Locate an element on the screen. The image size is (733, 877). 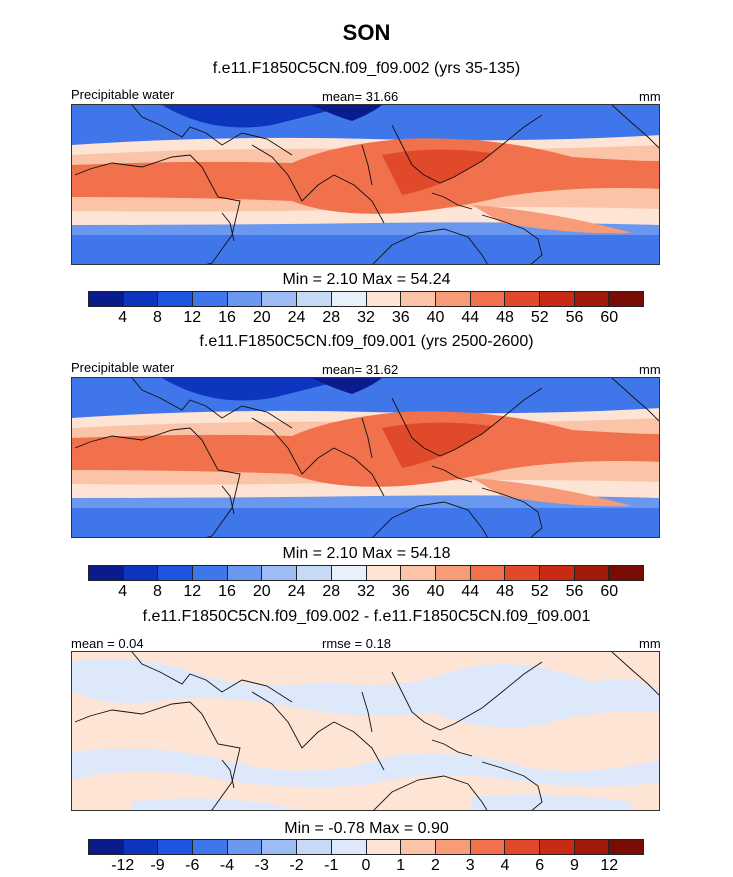
colorbar-tick-label: -6 is located at coordinates (192, 865).